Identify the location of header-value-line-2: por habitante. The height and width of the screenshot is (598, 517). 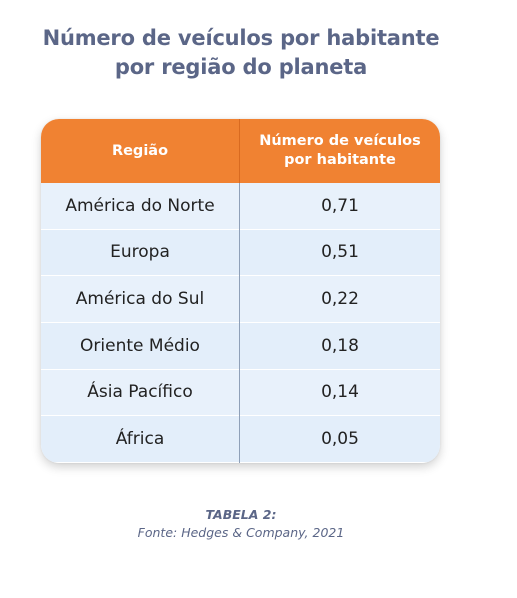
(340, 160).